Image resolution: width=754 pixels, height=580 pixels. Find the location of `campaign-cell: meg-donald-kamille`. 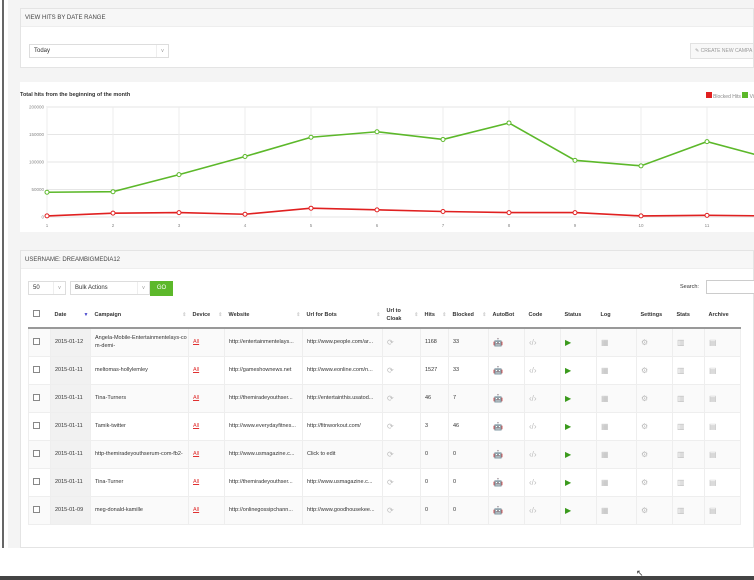

campaign-cell: meg-donald-kamille is located at coordinates (139, 510).